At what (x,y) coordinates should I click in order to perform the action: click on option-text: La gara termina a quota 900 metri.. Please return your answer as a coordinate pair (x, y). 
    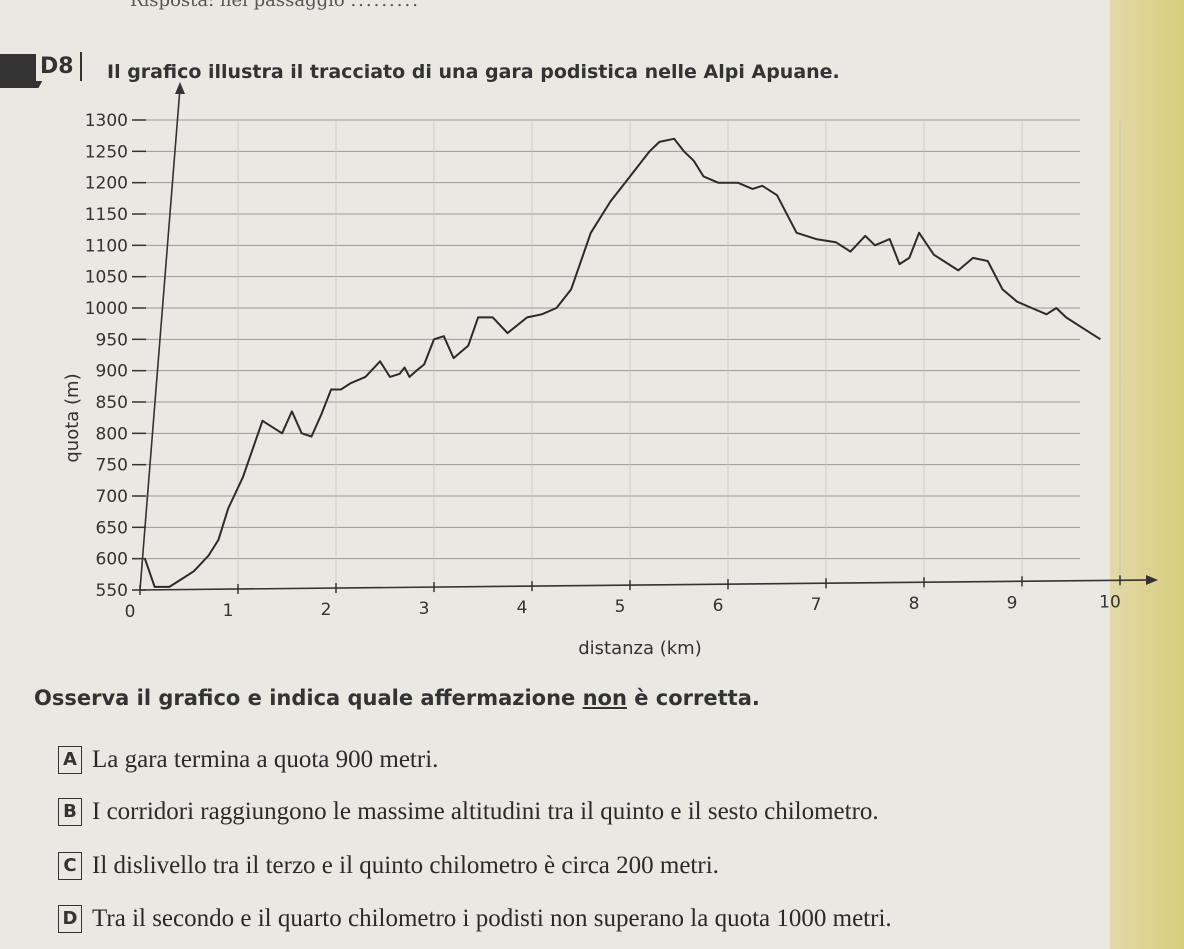
    Looking at the image, I should click on (265, 759).